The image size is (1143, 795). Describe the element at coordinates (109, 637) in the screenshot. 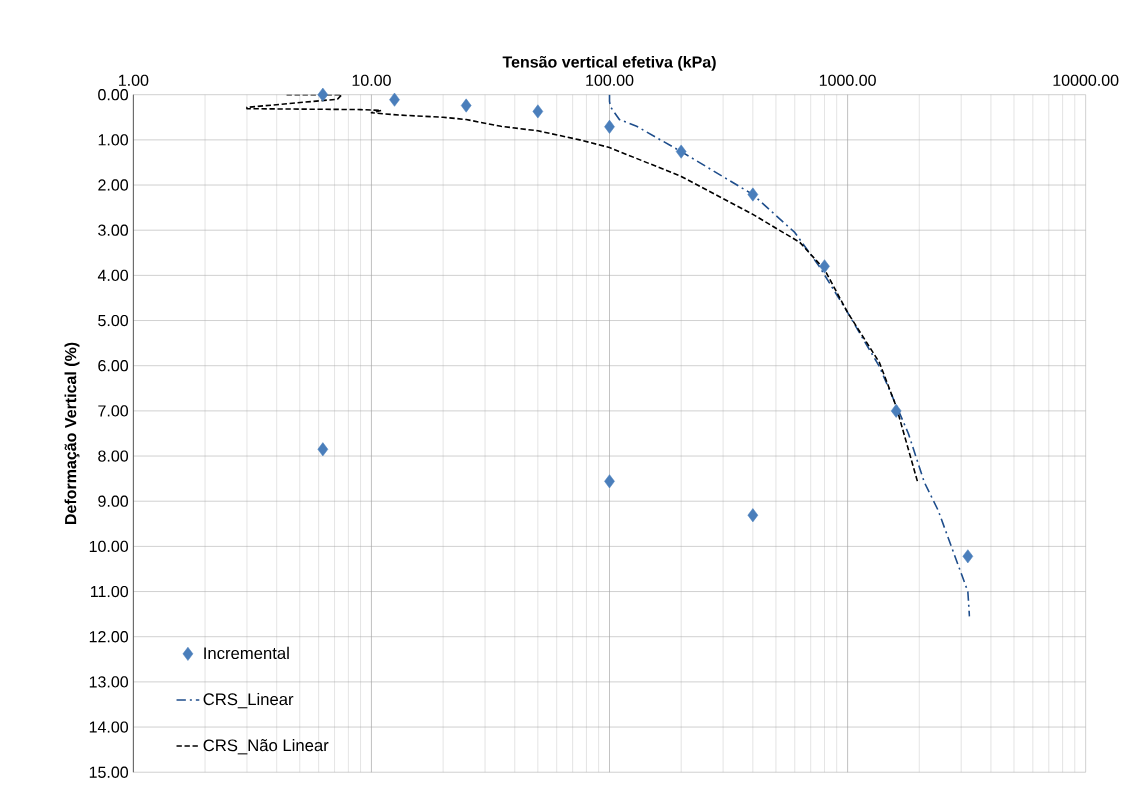

I see `y-tick-label: 12.00` at that location.